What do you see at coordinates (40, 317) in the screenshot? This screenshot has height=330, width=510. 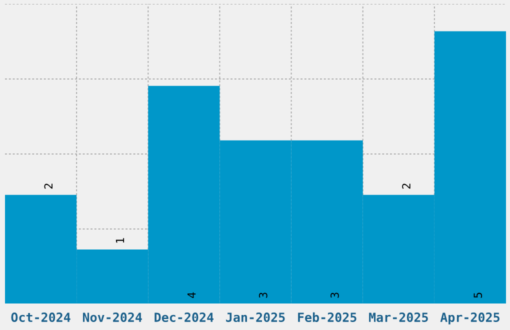 I see `x-tick-label: Oct-2024` at bounding box center [40, 317].